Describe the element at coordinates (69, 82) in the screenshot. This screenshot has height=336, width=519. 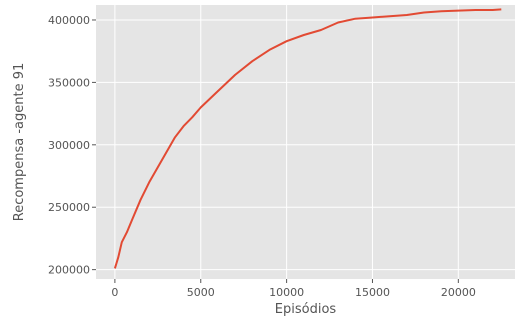
I see `y-tick-label: 350000` at that location.